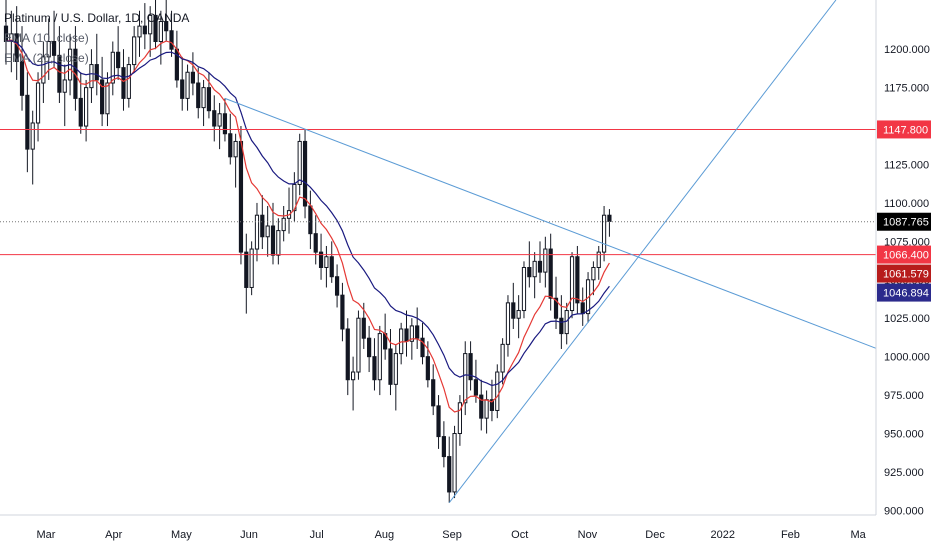 This screenshot has width=932, height=550. Describe the element at coordinates (113, 535) in the screenshot. I see `time-tick-label: Apr` at that location.